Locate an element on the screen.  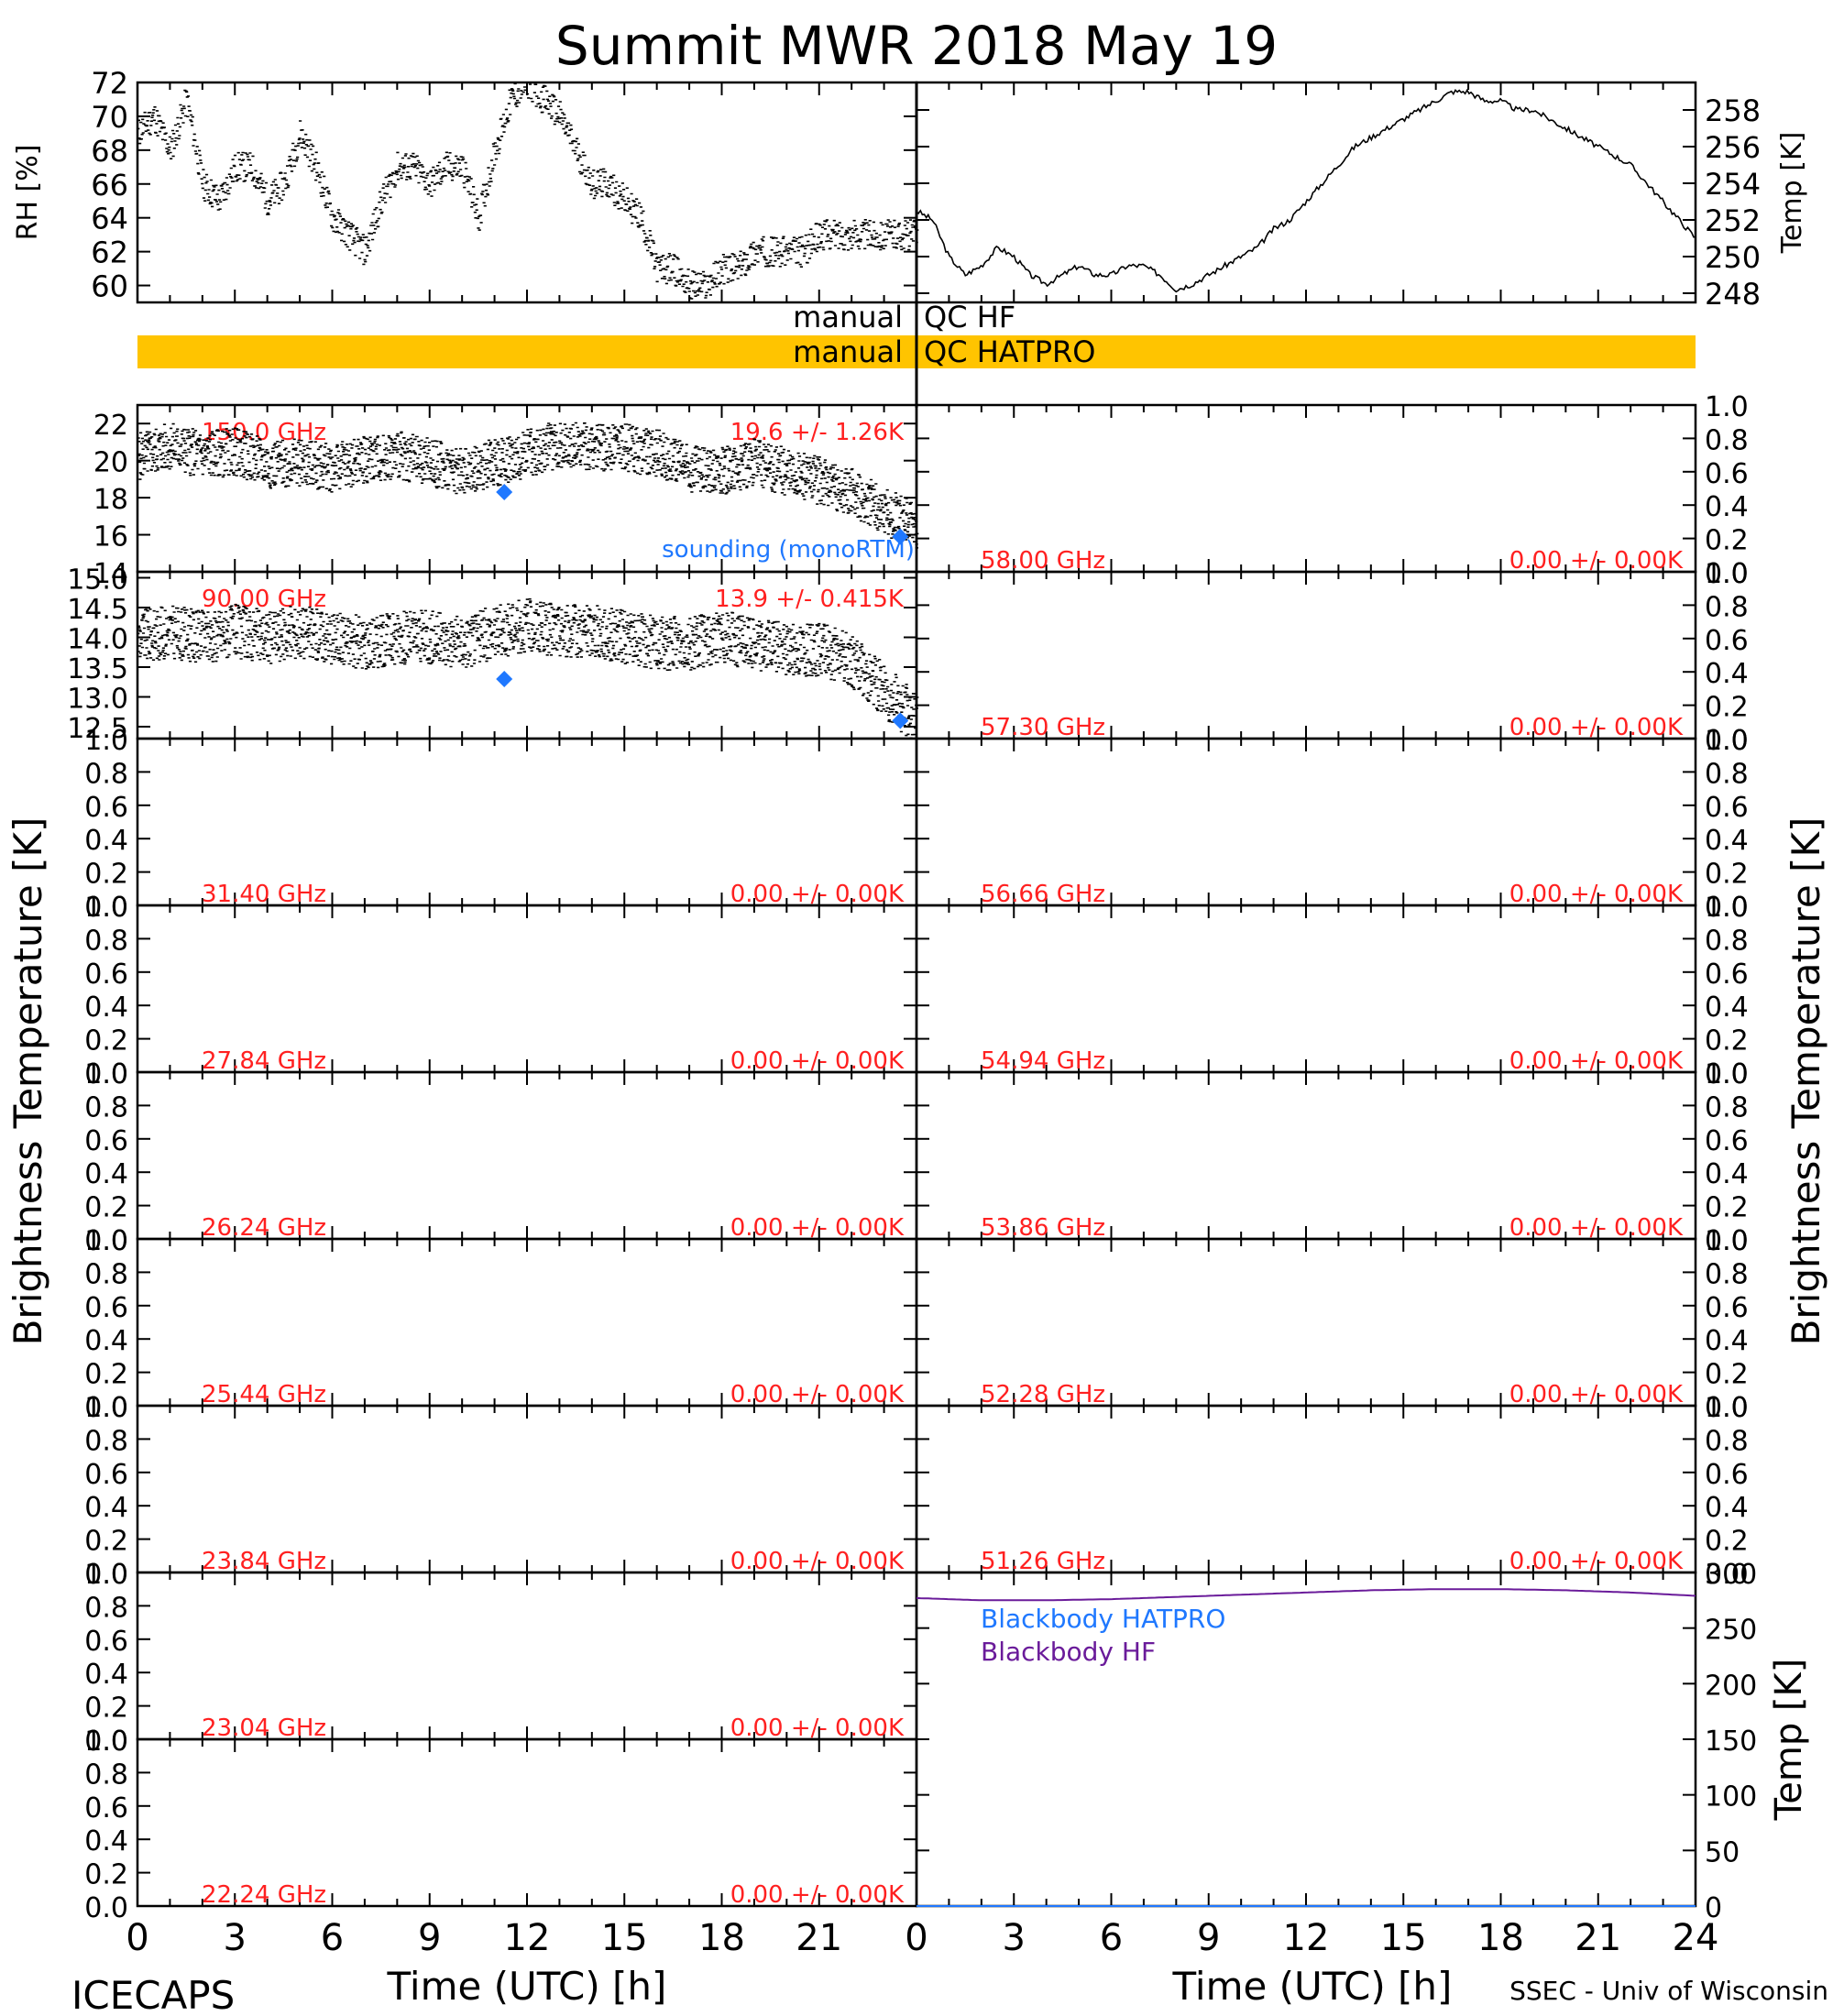
y-tick-label: 258 is located at coordinates (1733, 110).